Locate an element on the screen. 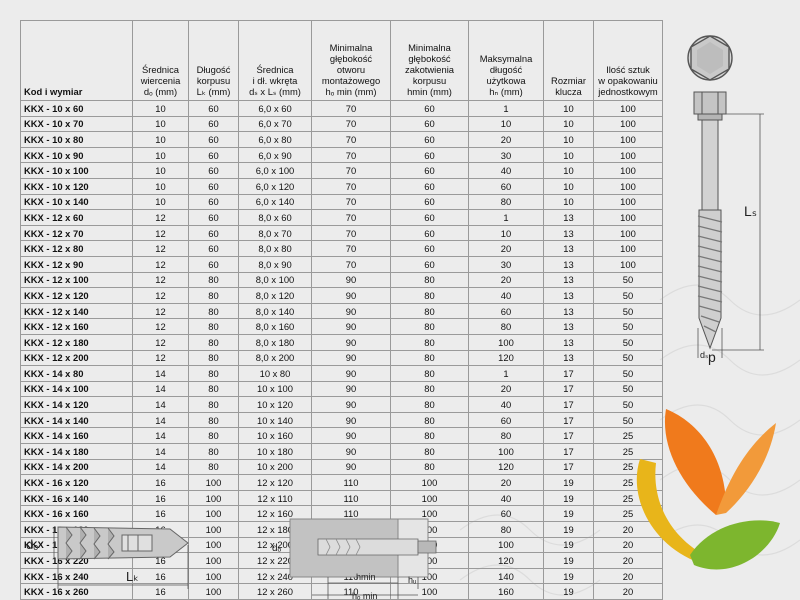 This screenshot has width=800, height=600. screw-side-view is located at coordinates (710, 220).